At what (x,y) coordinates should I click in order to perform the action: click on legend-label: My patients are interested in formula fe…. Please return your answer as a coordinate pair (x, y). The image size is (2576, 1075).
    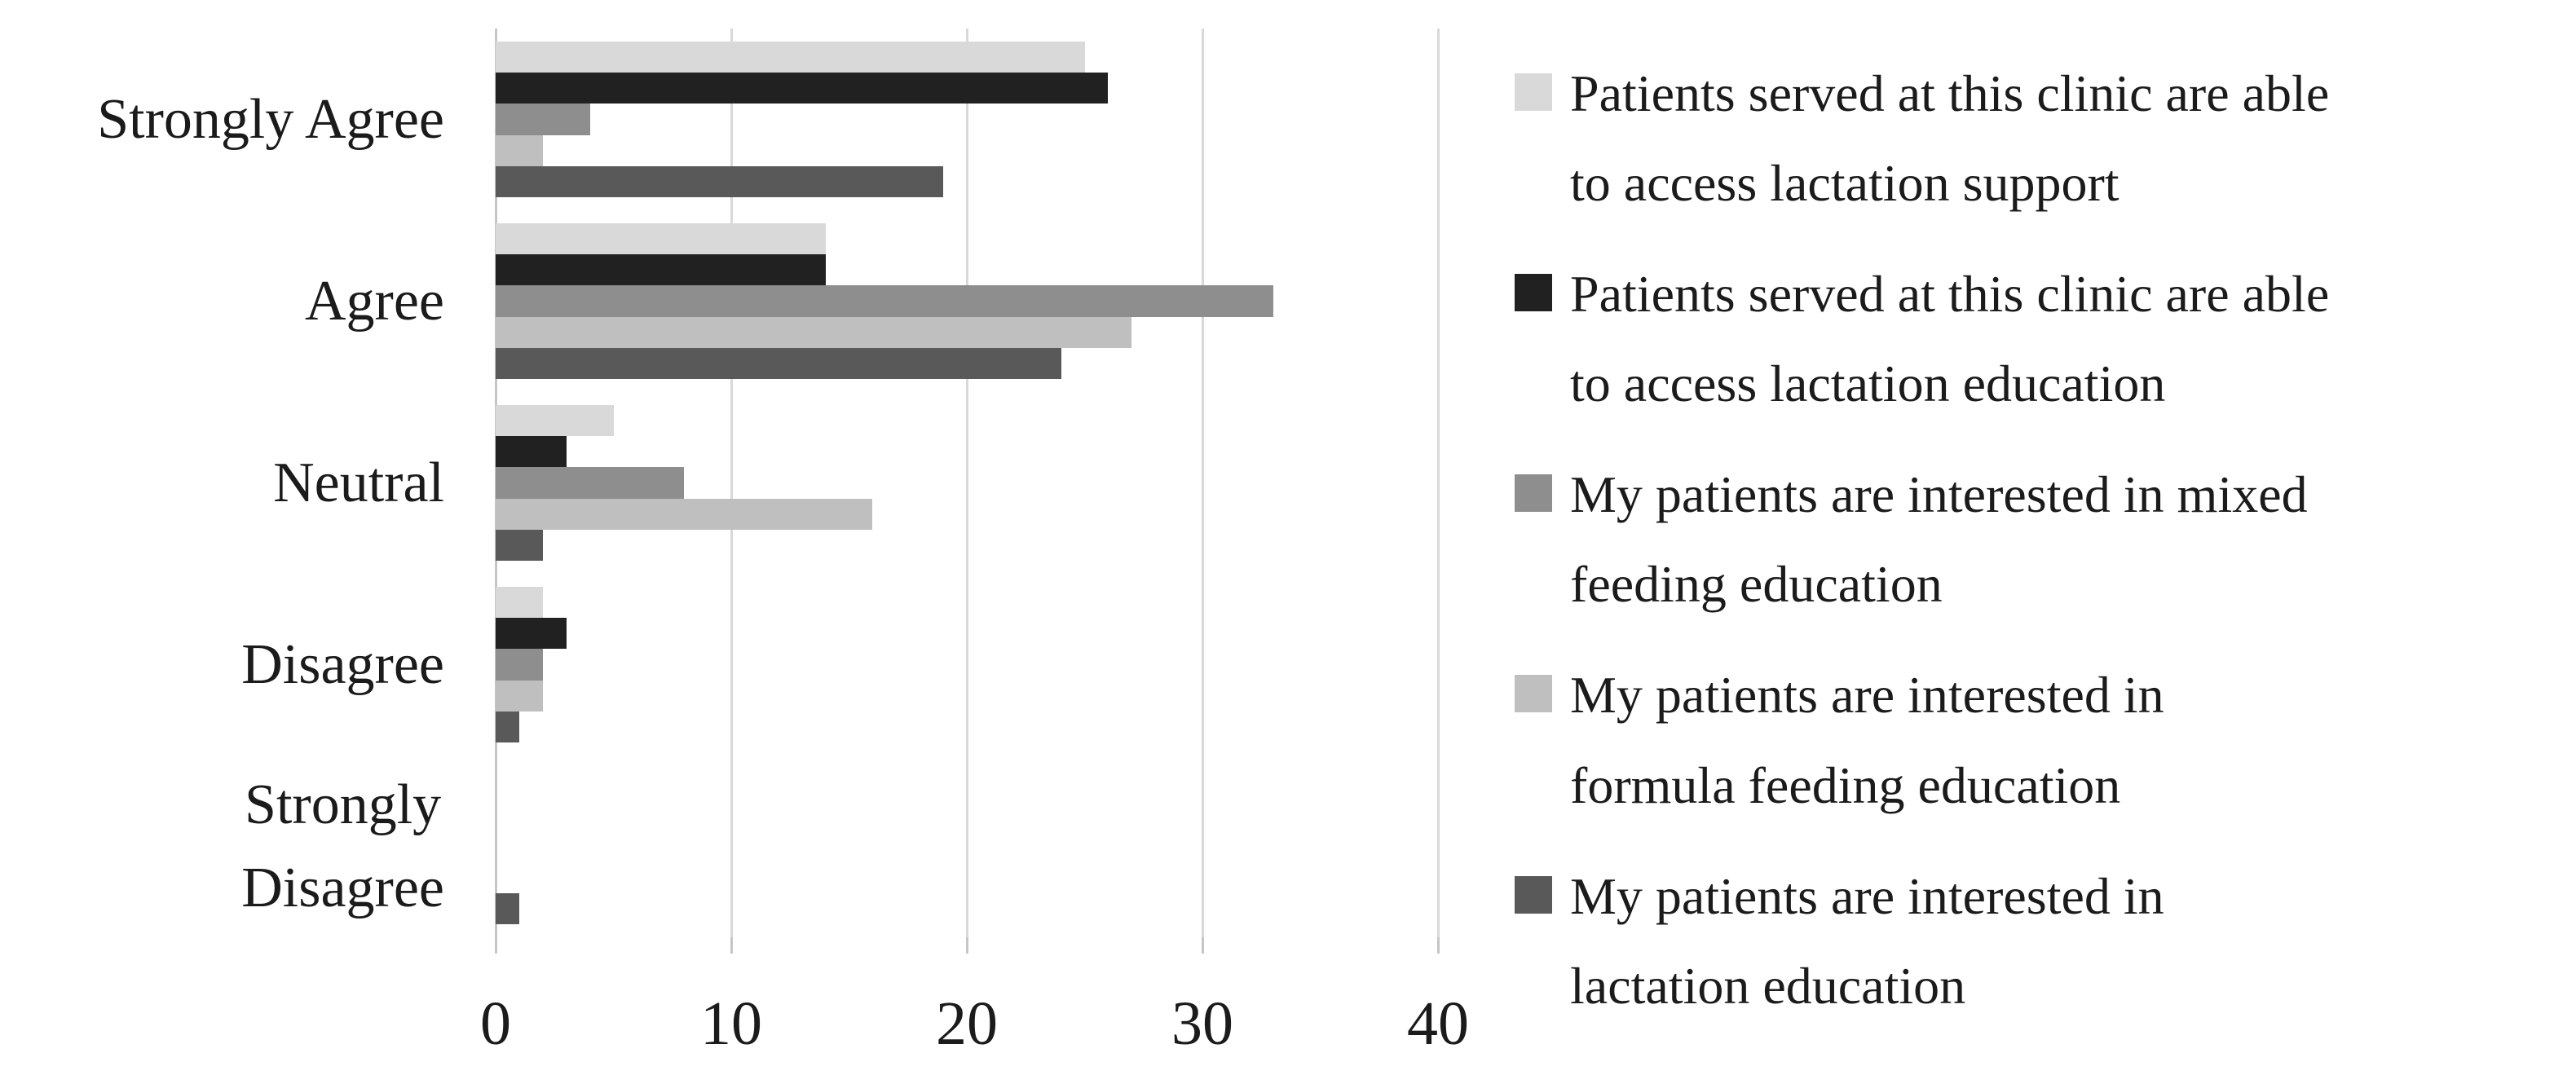
    Looking at the image, I should click on (1867, 740).